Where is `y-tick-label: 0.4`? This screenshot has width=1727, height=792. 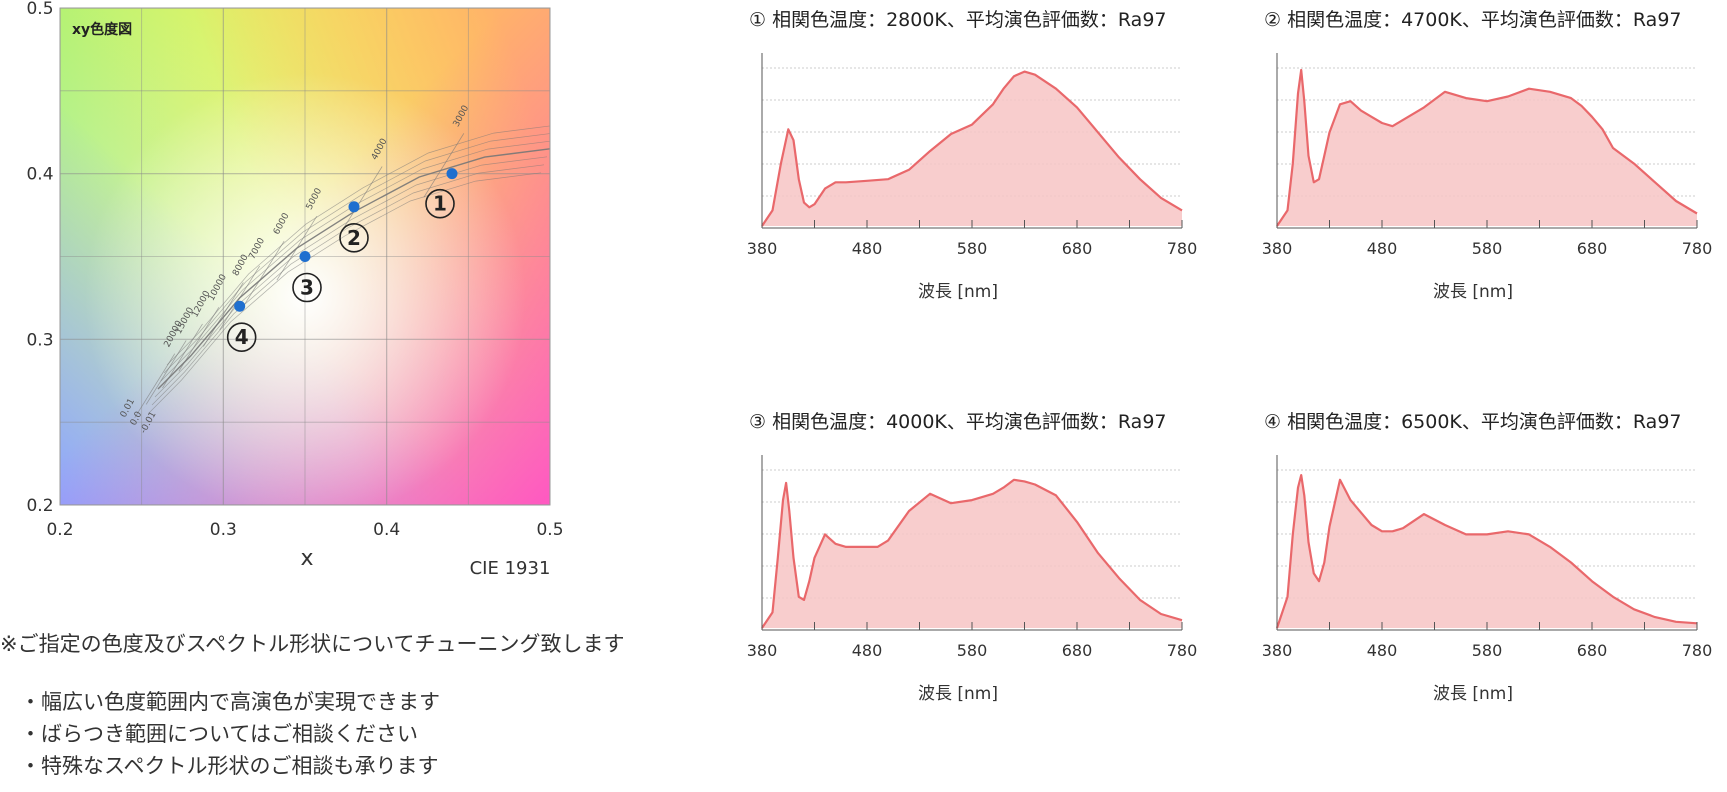
y-tick-label: 0.4 is located at coordinates (39, 175).